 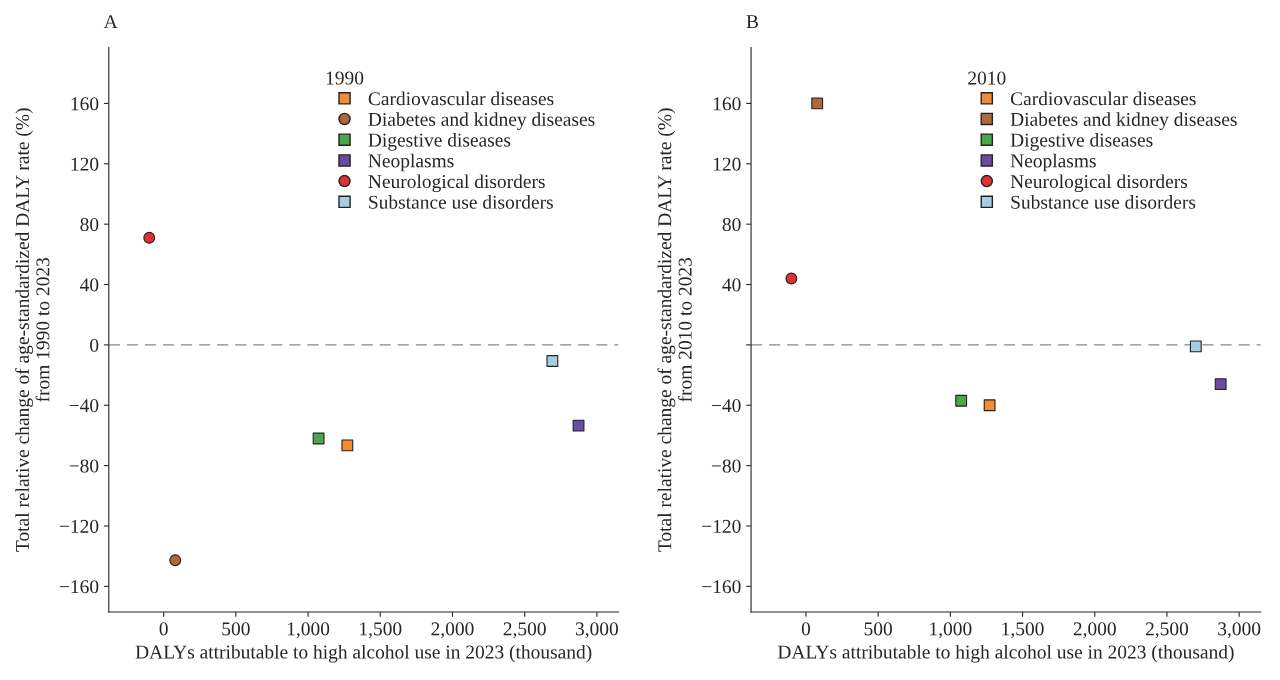 What do you see at coordinates (94, 345) in the screenshot?
I see `y-tick-label: 0` at bounding box center [94, 345].